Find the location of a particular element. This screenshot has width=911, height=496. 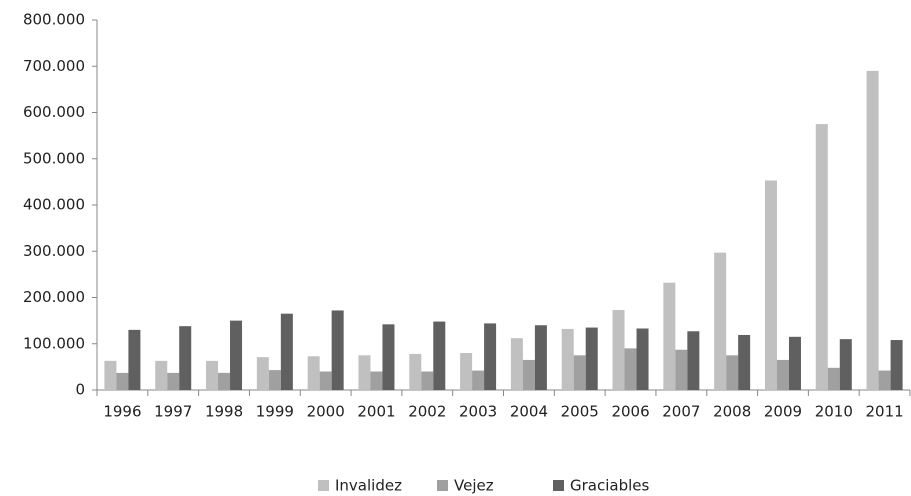

legend-label: Graciables is located at coordinates (610, 486).